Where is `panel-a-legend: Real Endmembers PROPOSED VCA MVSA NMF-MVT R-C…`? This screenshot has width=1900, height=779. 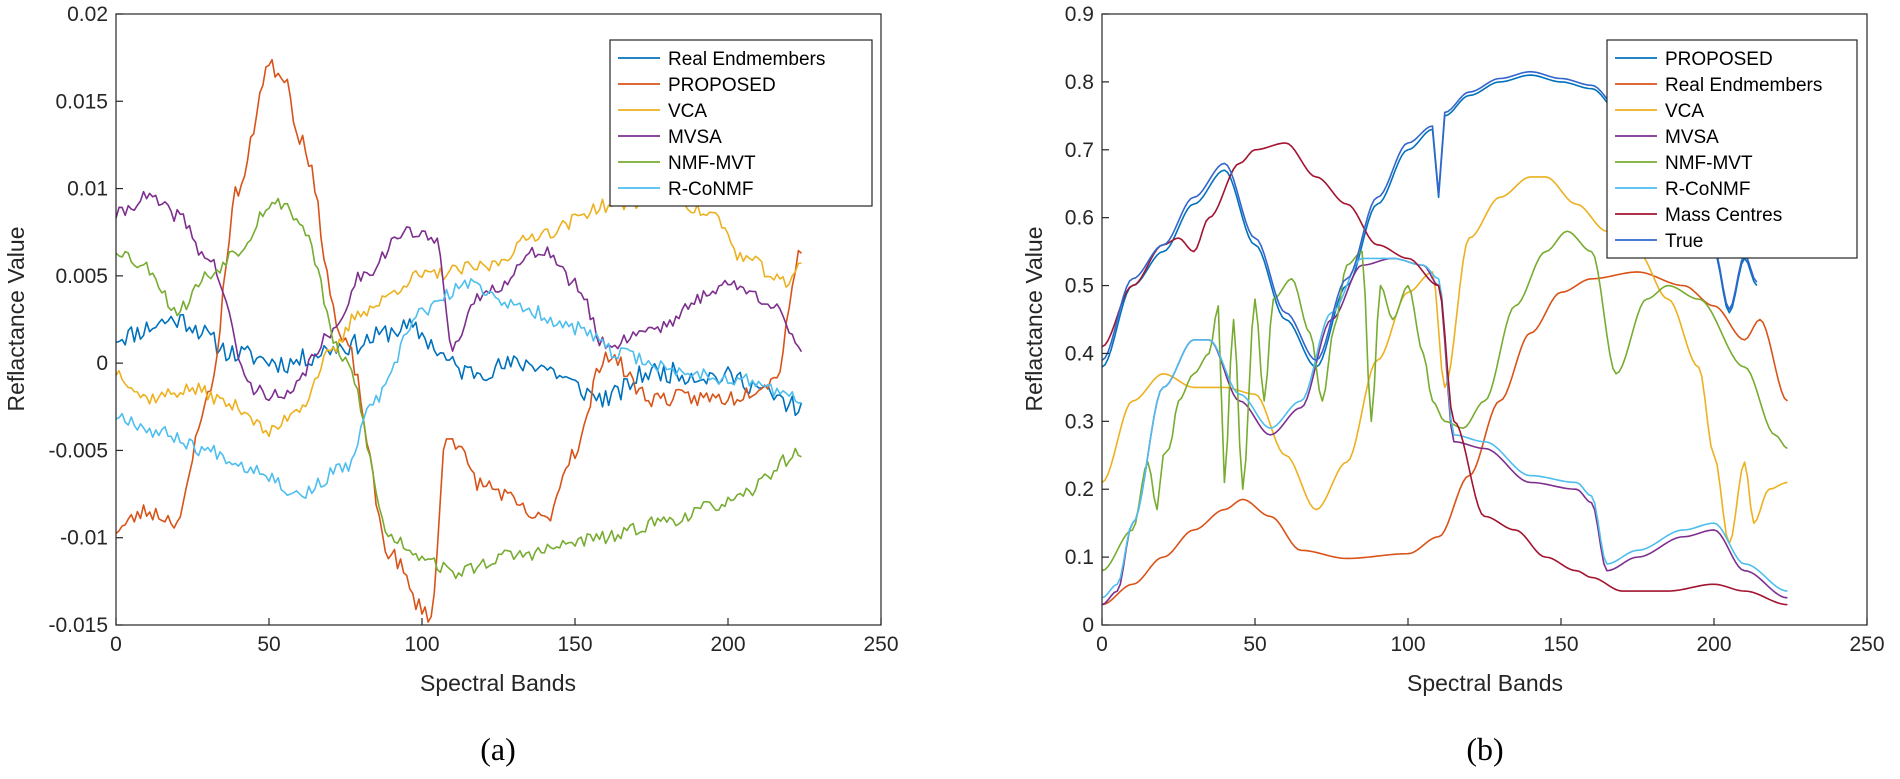 panel-a-legend: Real Endmembers PROPOSED VCA MVSA NMF-MVT R-C… is located at coordinates (741, 123).